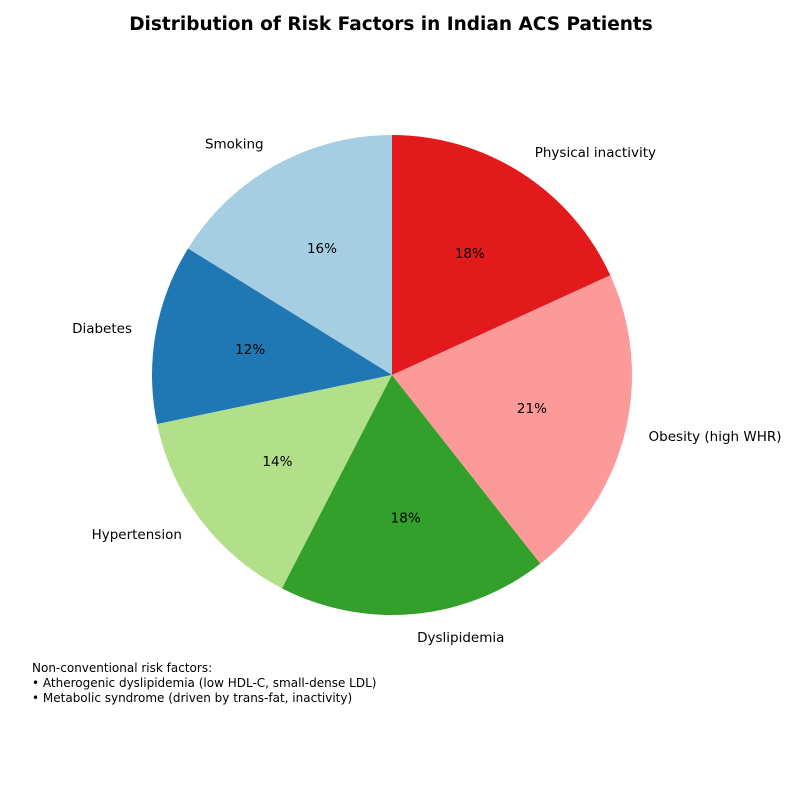  Describe the element at coordinates (137, 535) in the screenshot. I see `label-hypertension: Hypertension` at that location.